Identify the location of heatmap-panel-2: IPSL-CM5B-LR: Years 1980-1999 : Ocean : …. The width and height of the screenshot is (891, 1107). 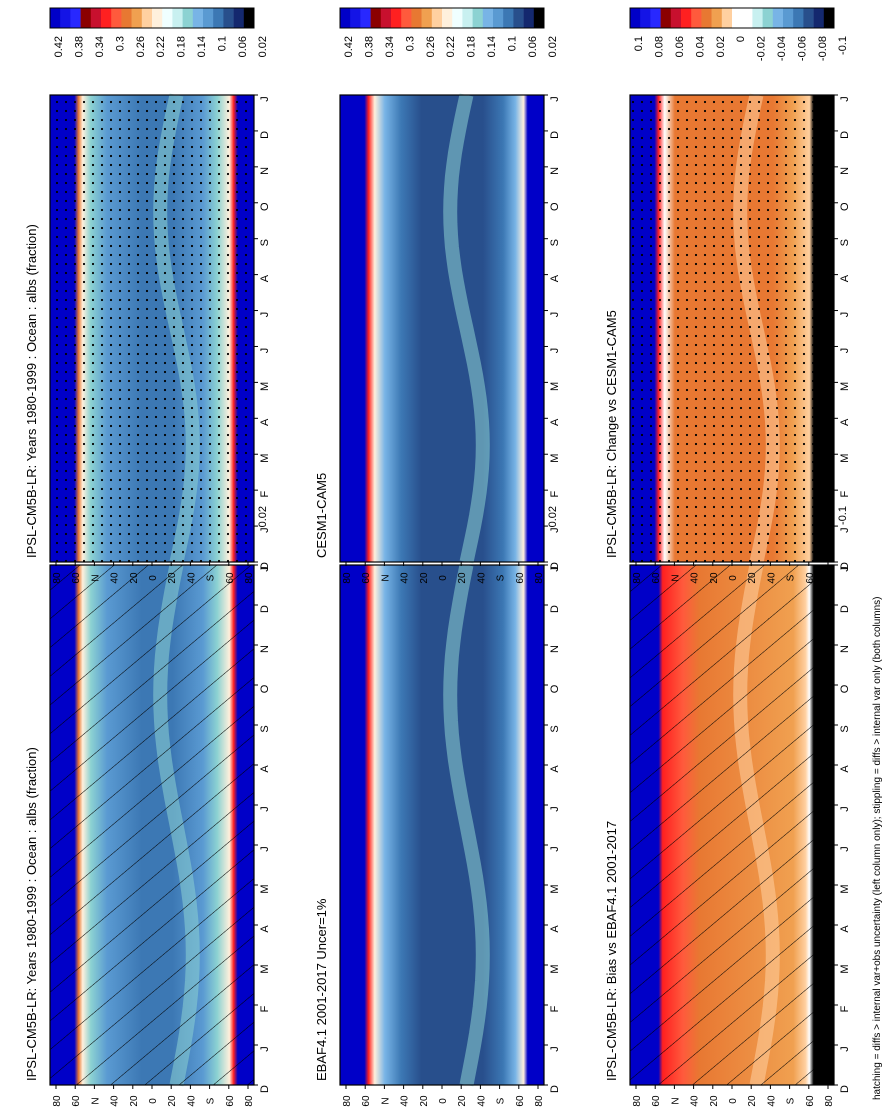
(147, 295).